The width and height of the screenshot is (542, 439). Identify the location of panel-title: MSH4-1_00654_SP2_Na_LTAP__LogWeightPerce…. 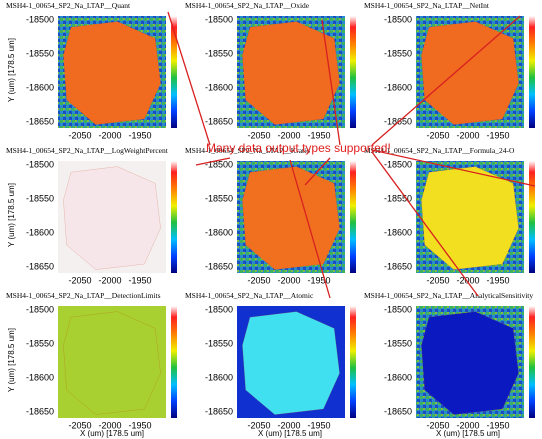
(87, 150).